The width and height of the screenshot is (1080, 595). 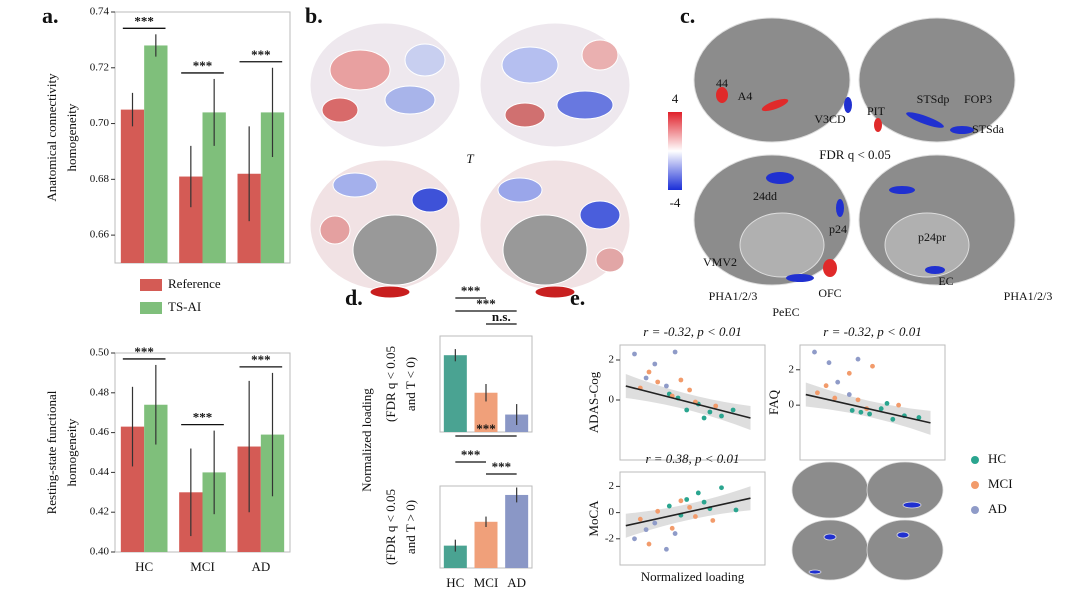 I want to click on region-label: 24dd, so click(x=765, y=196).